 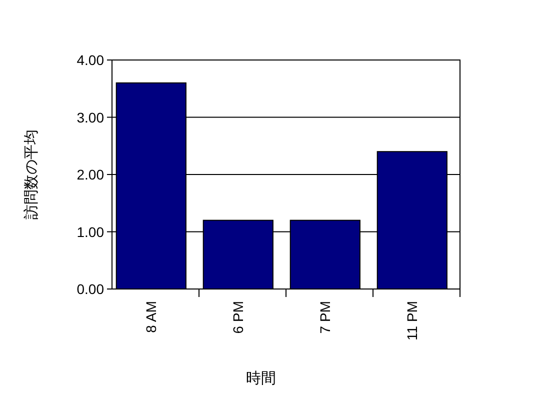 What do you see at coordinates (325, 317) in the screenshot?
I see `x-tick-label: 7 PM` at bounding box center [325, 317].